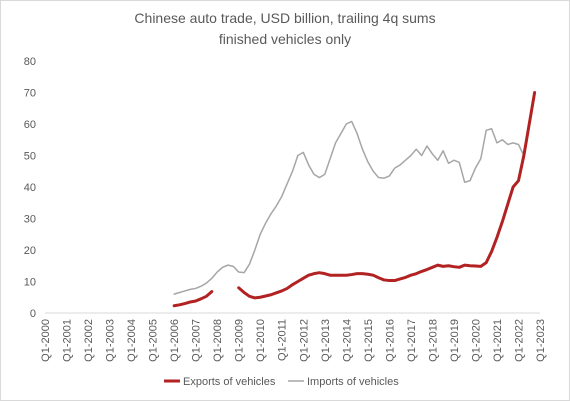 Image resolution: width=570 pixels, height=401 pixels. Describe the element at coordinates (30, 251) in the screenshot. I see `y-tick-label: 20` at that location.